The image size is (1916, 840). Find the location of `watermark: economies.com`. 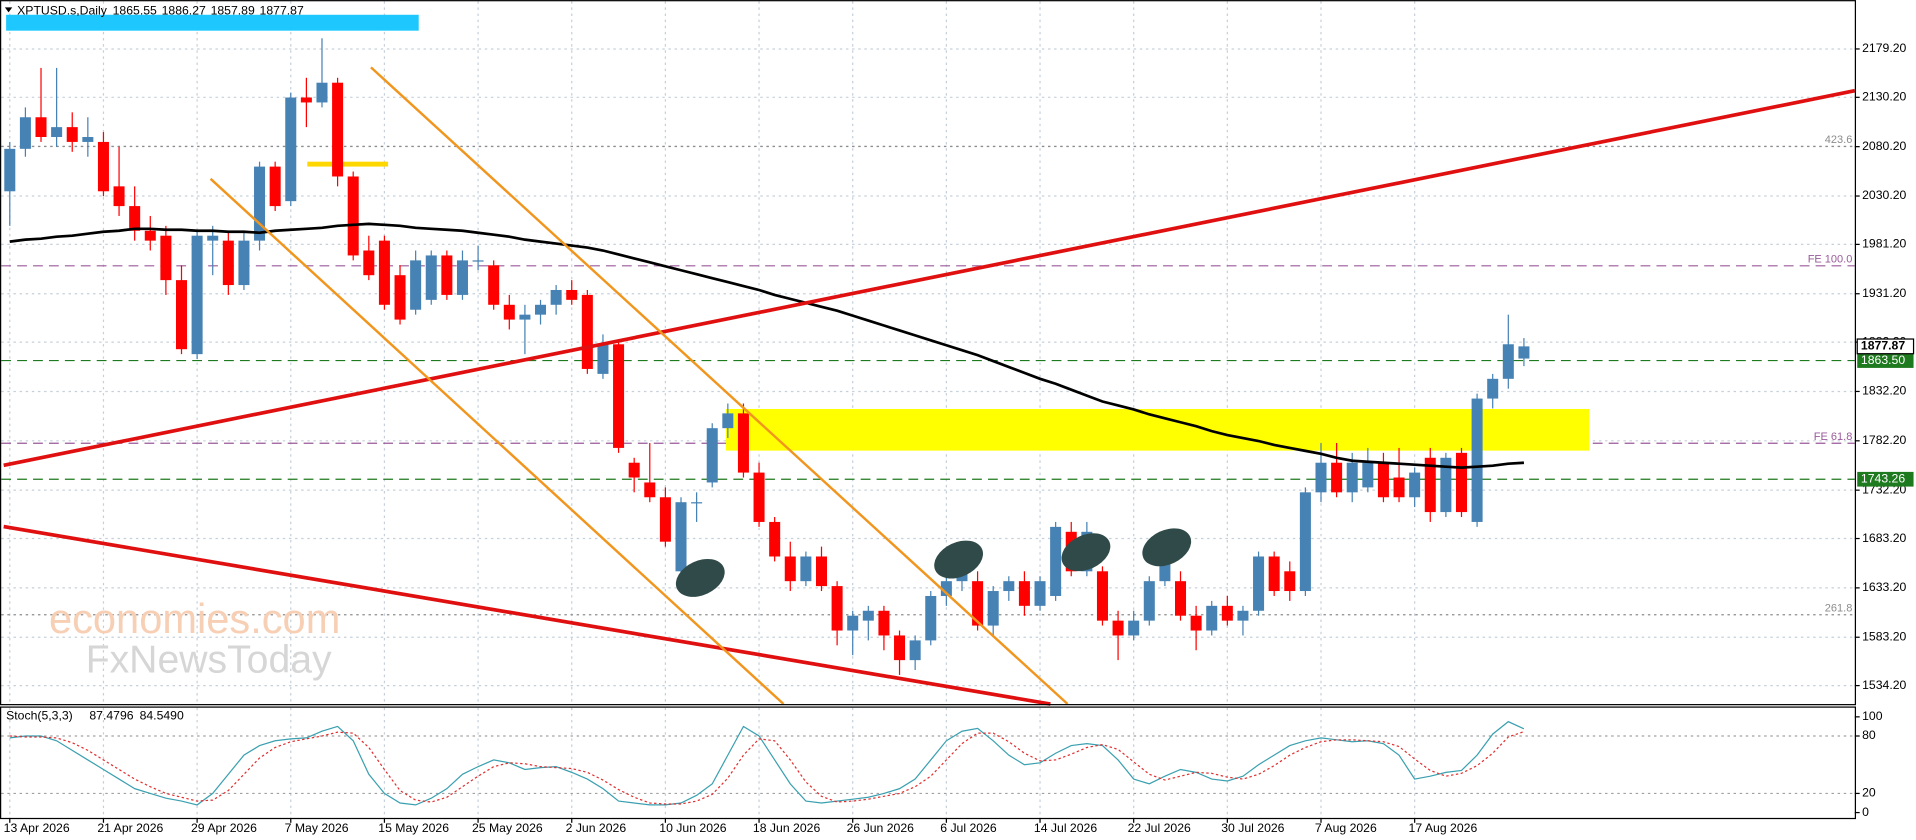

watermark: economies.com is located at coordinates (194, 618).